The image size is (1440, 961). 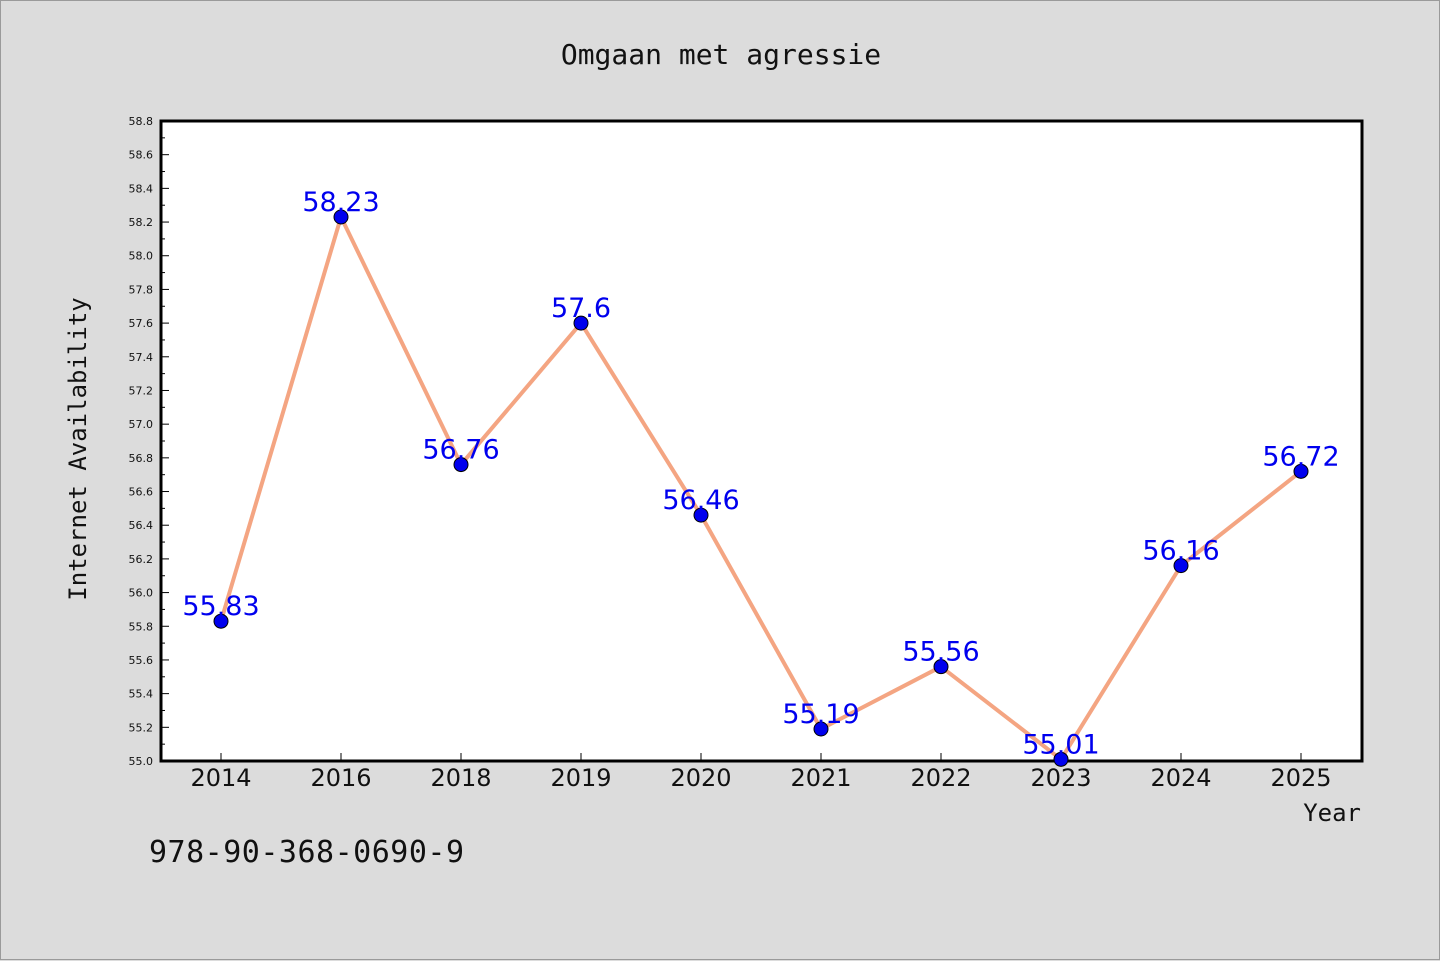 What do you see at coordinates (1300, 778) in the screenshot?
I see `x-tick-label: 2025` at bounding box center [1300, 778].